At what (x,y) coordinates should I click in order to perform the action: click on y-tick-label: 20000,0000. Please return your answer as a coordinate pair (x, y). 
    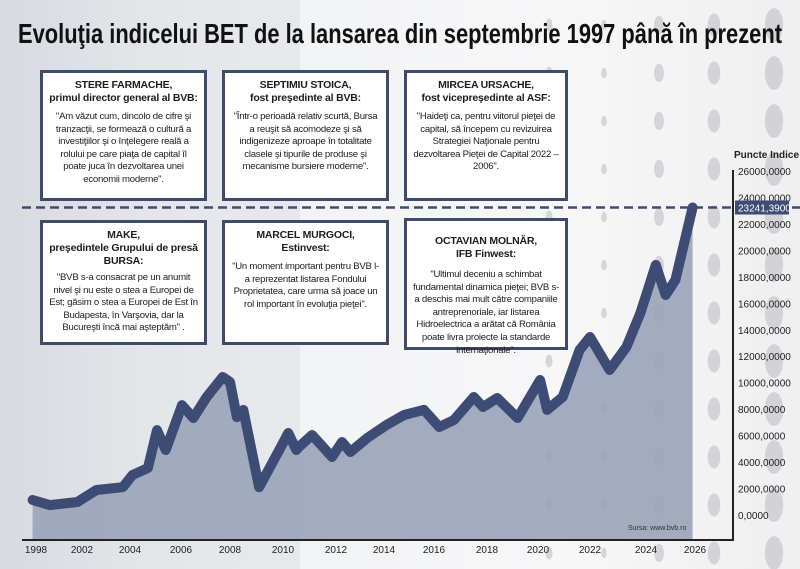
    Looking at the image, I should click on (764, 251).